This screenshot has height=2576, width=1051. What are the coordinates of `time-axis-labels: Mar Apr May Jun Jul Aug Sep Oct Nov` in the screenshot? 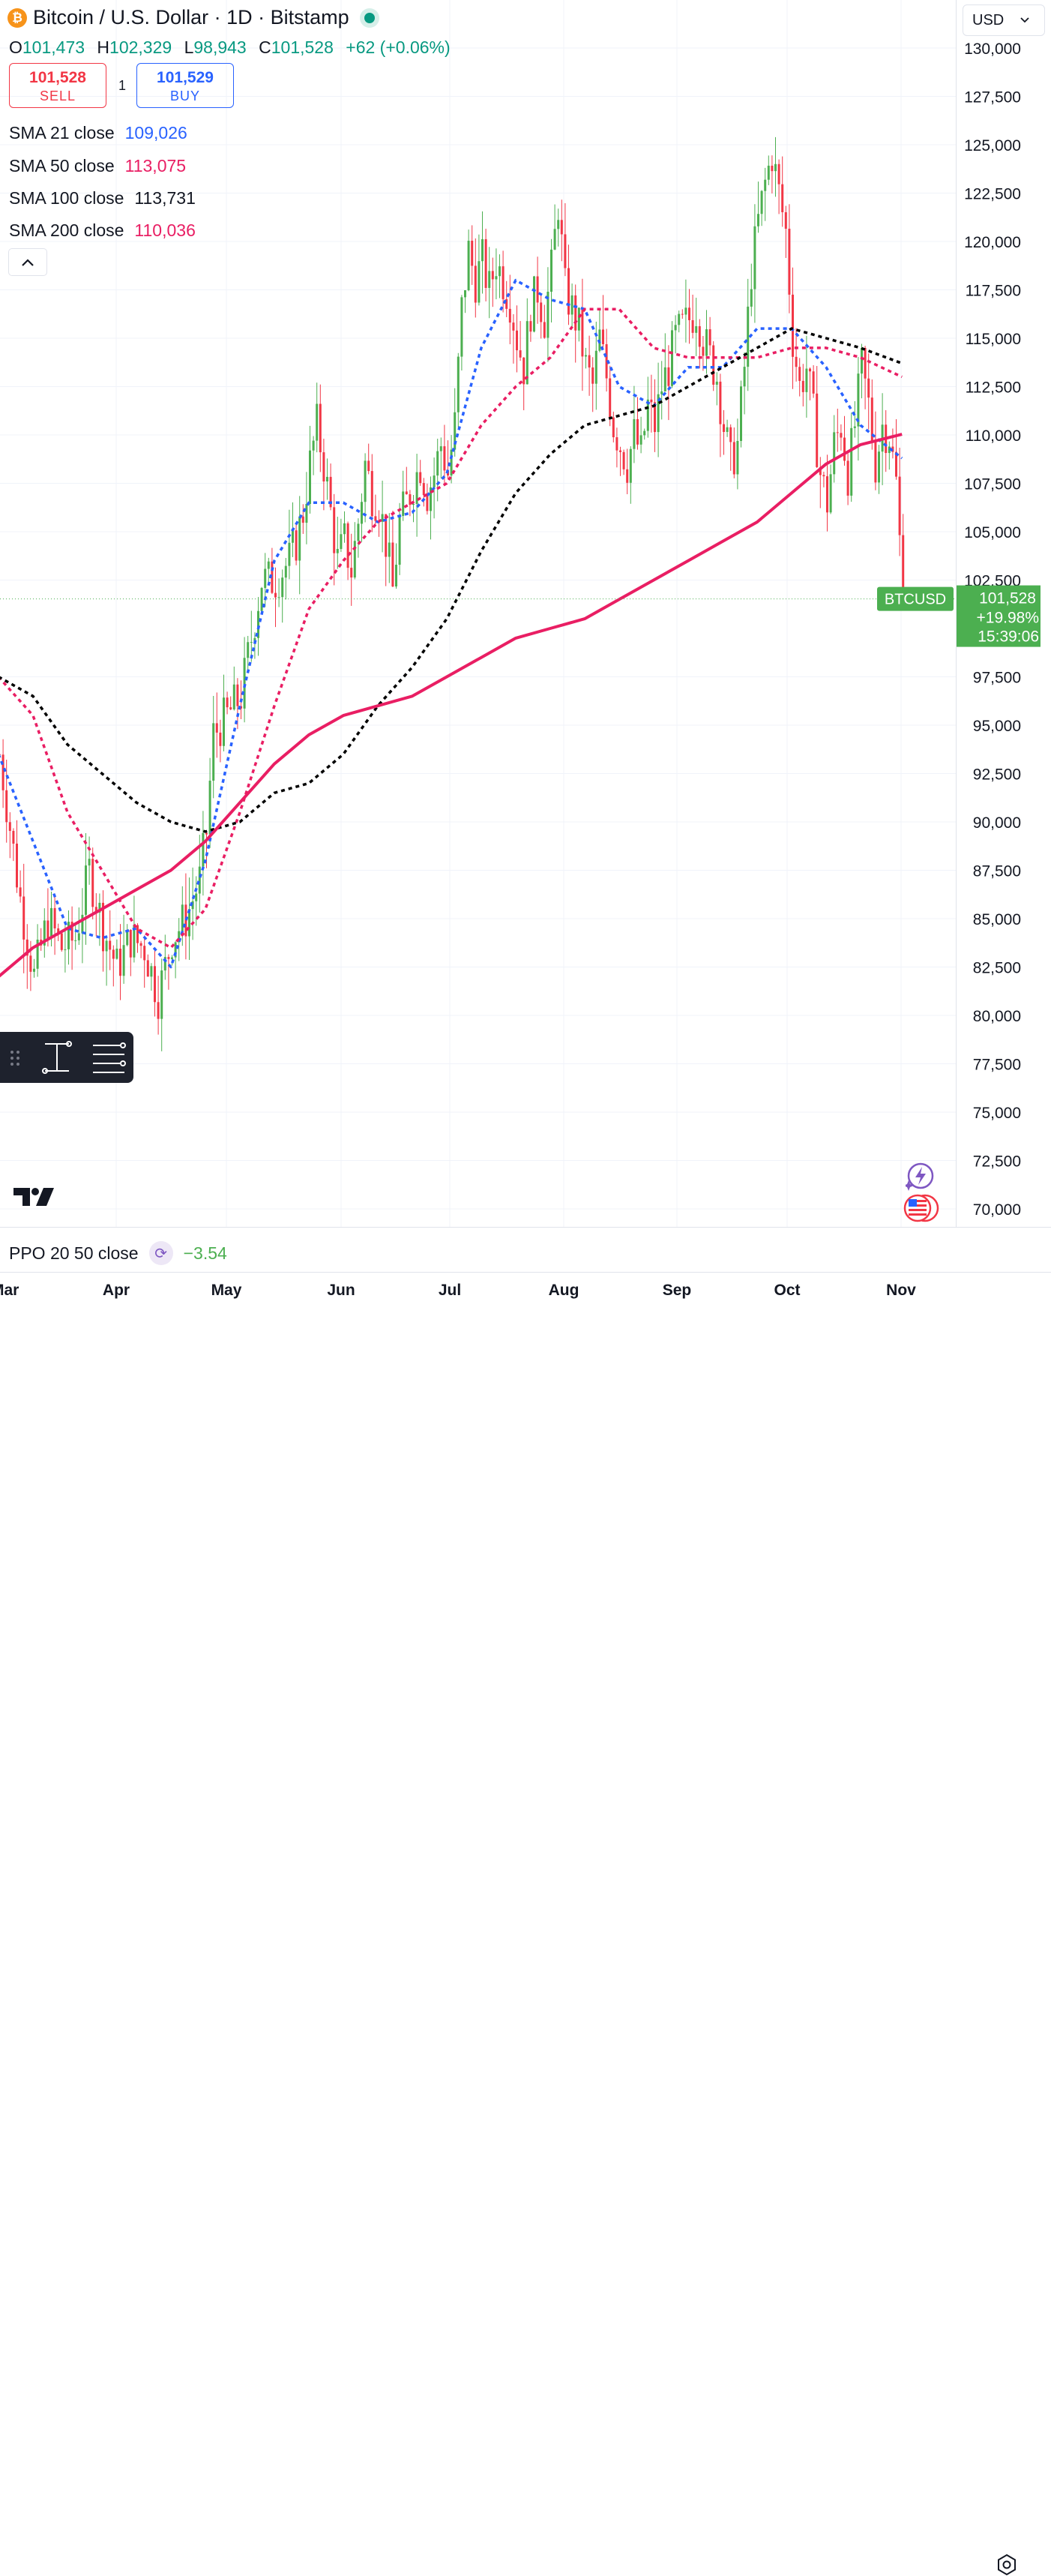 It's located at (458, 1290).